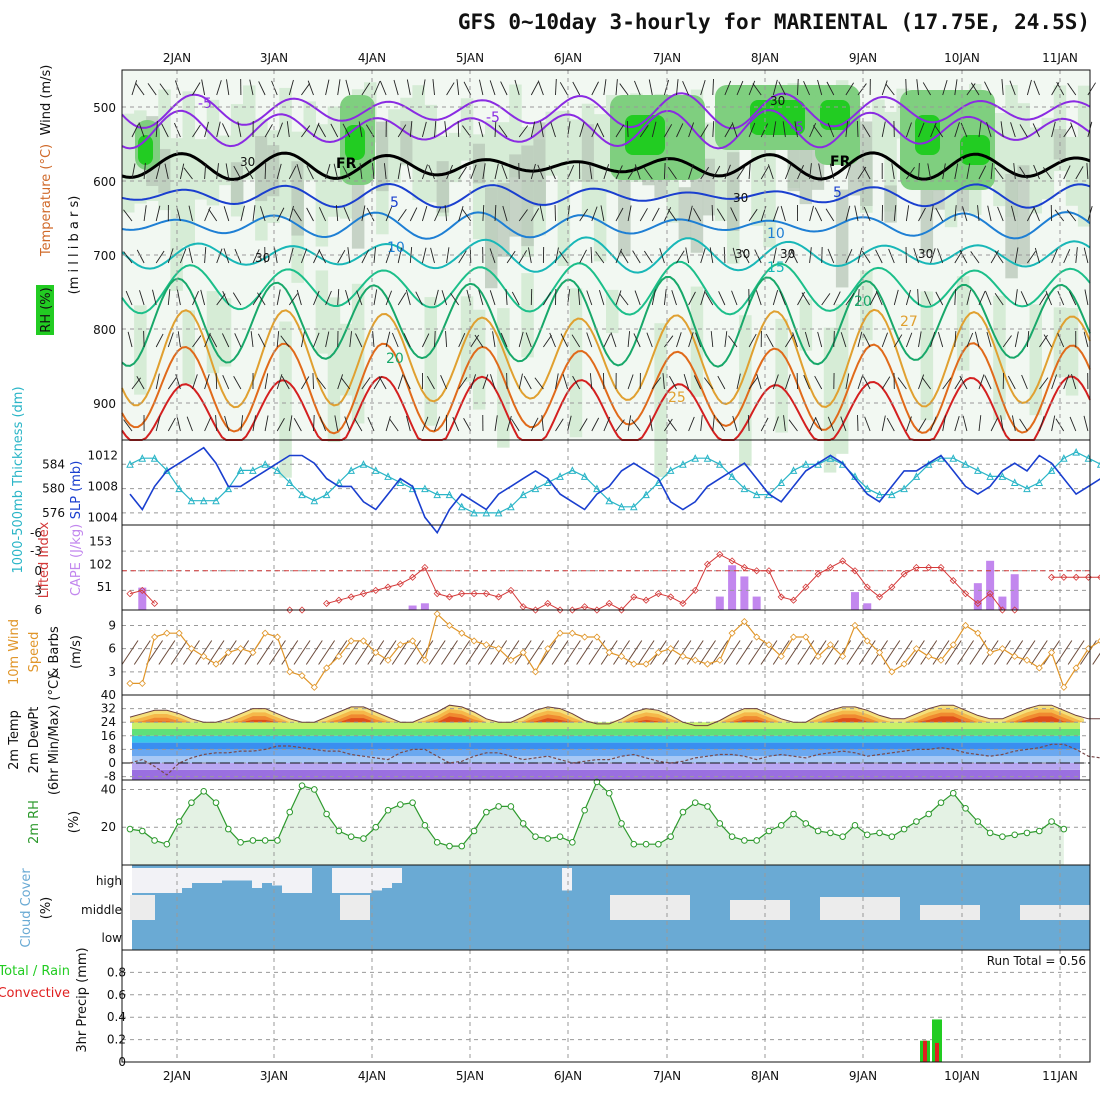 The height and width of the screenshot is (1100, 1100). I want to click on ylabel-barbs: & Barbs, so click(54, 652).